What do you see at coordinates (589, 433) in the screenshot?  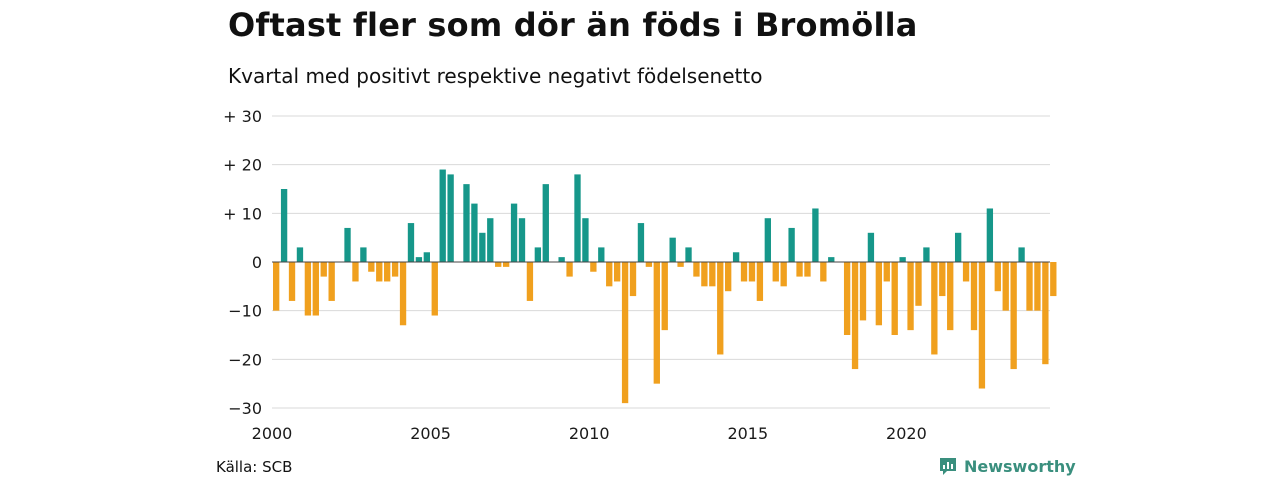 I see `x-tick-label: 2010` at bounding box center [589, 433].